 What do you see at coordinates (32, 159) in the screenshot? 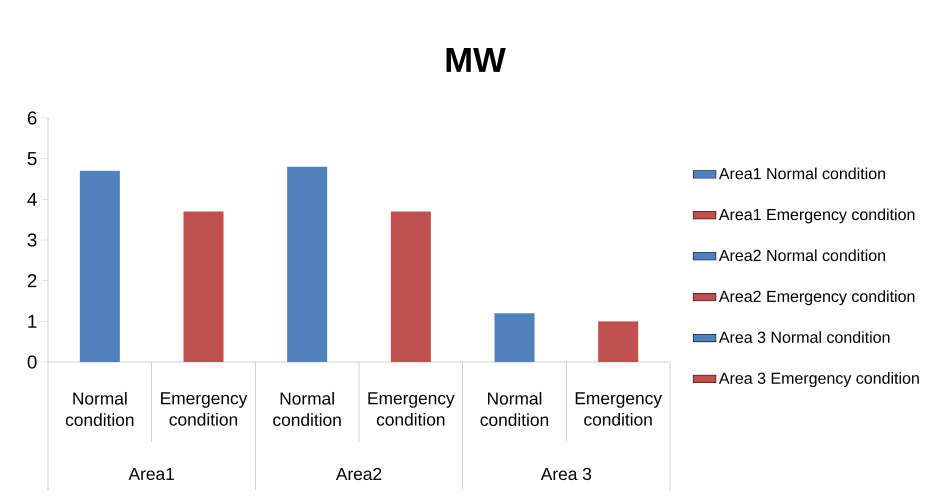
I see `y-tick-label: 5` at bounding box center [32, 159].